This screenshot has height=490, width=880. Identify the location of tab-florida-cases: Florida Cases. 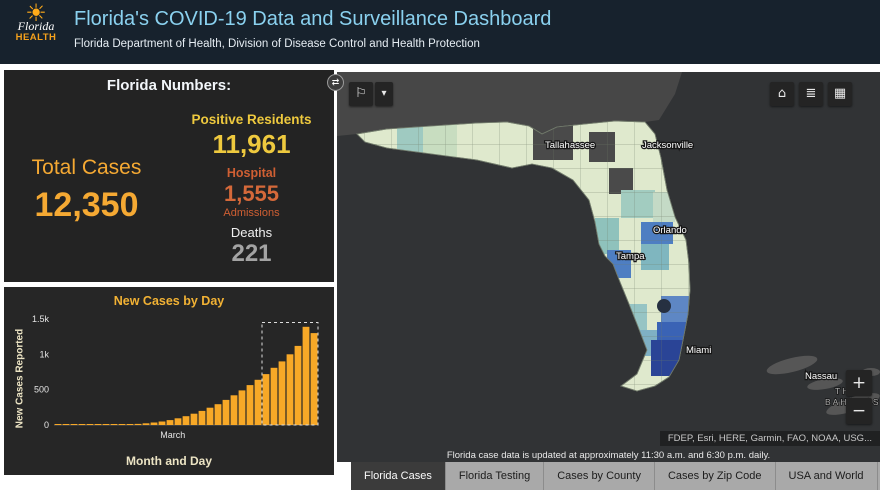
(398, 476).